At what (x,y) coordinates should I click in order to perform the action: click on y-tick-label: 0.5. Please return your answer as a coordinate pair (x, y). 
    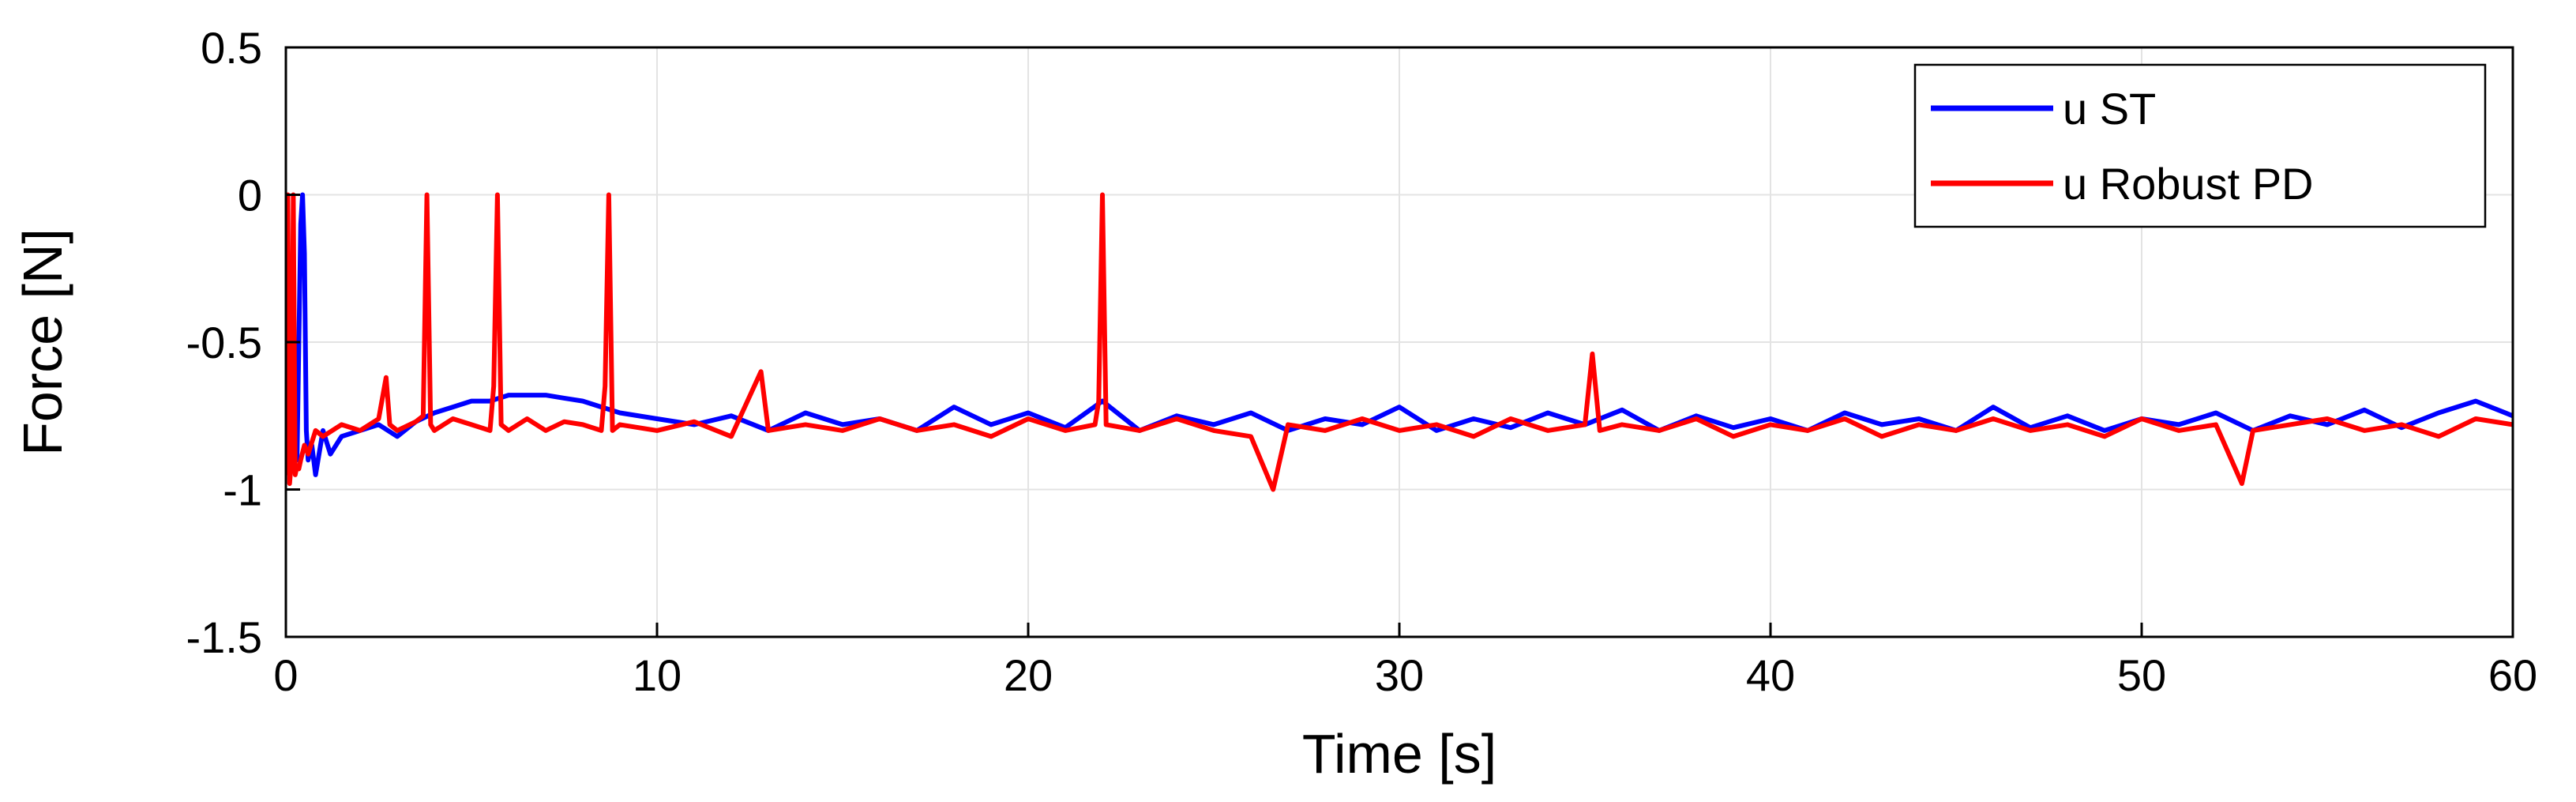
    Looking at the image, I should click on (231, 48).